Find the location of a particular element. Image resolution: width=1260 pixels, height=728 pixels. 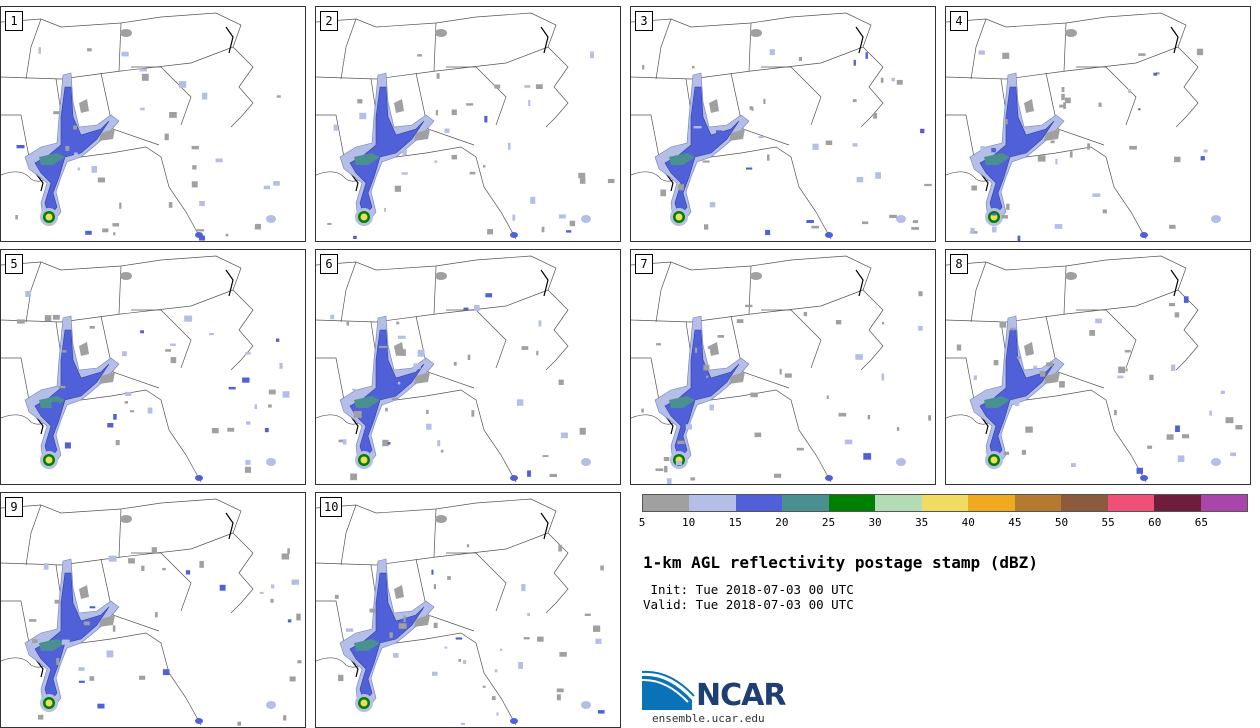

colorbar-tick-label: 10 is located at coordinates (688, 522).